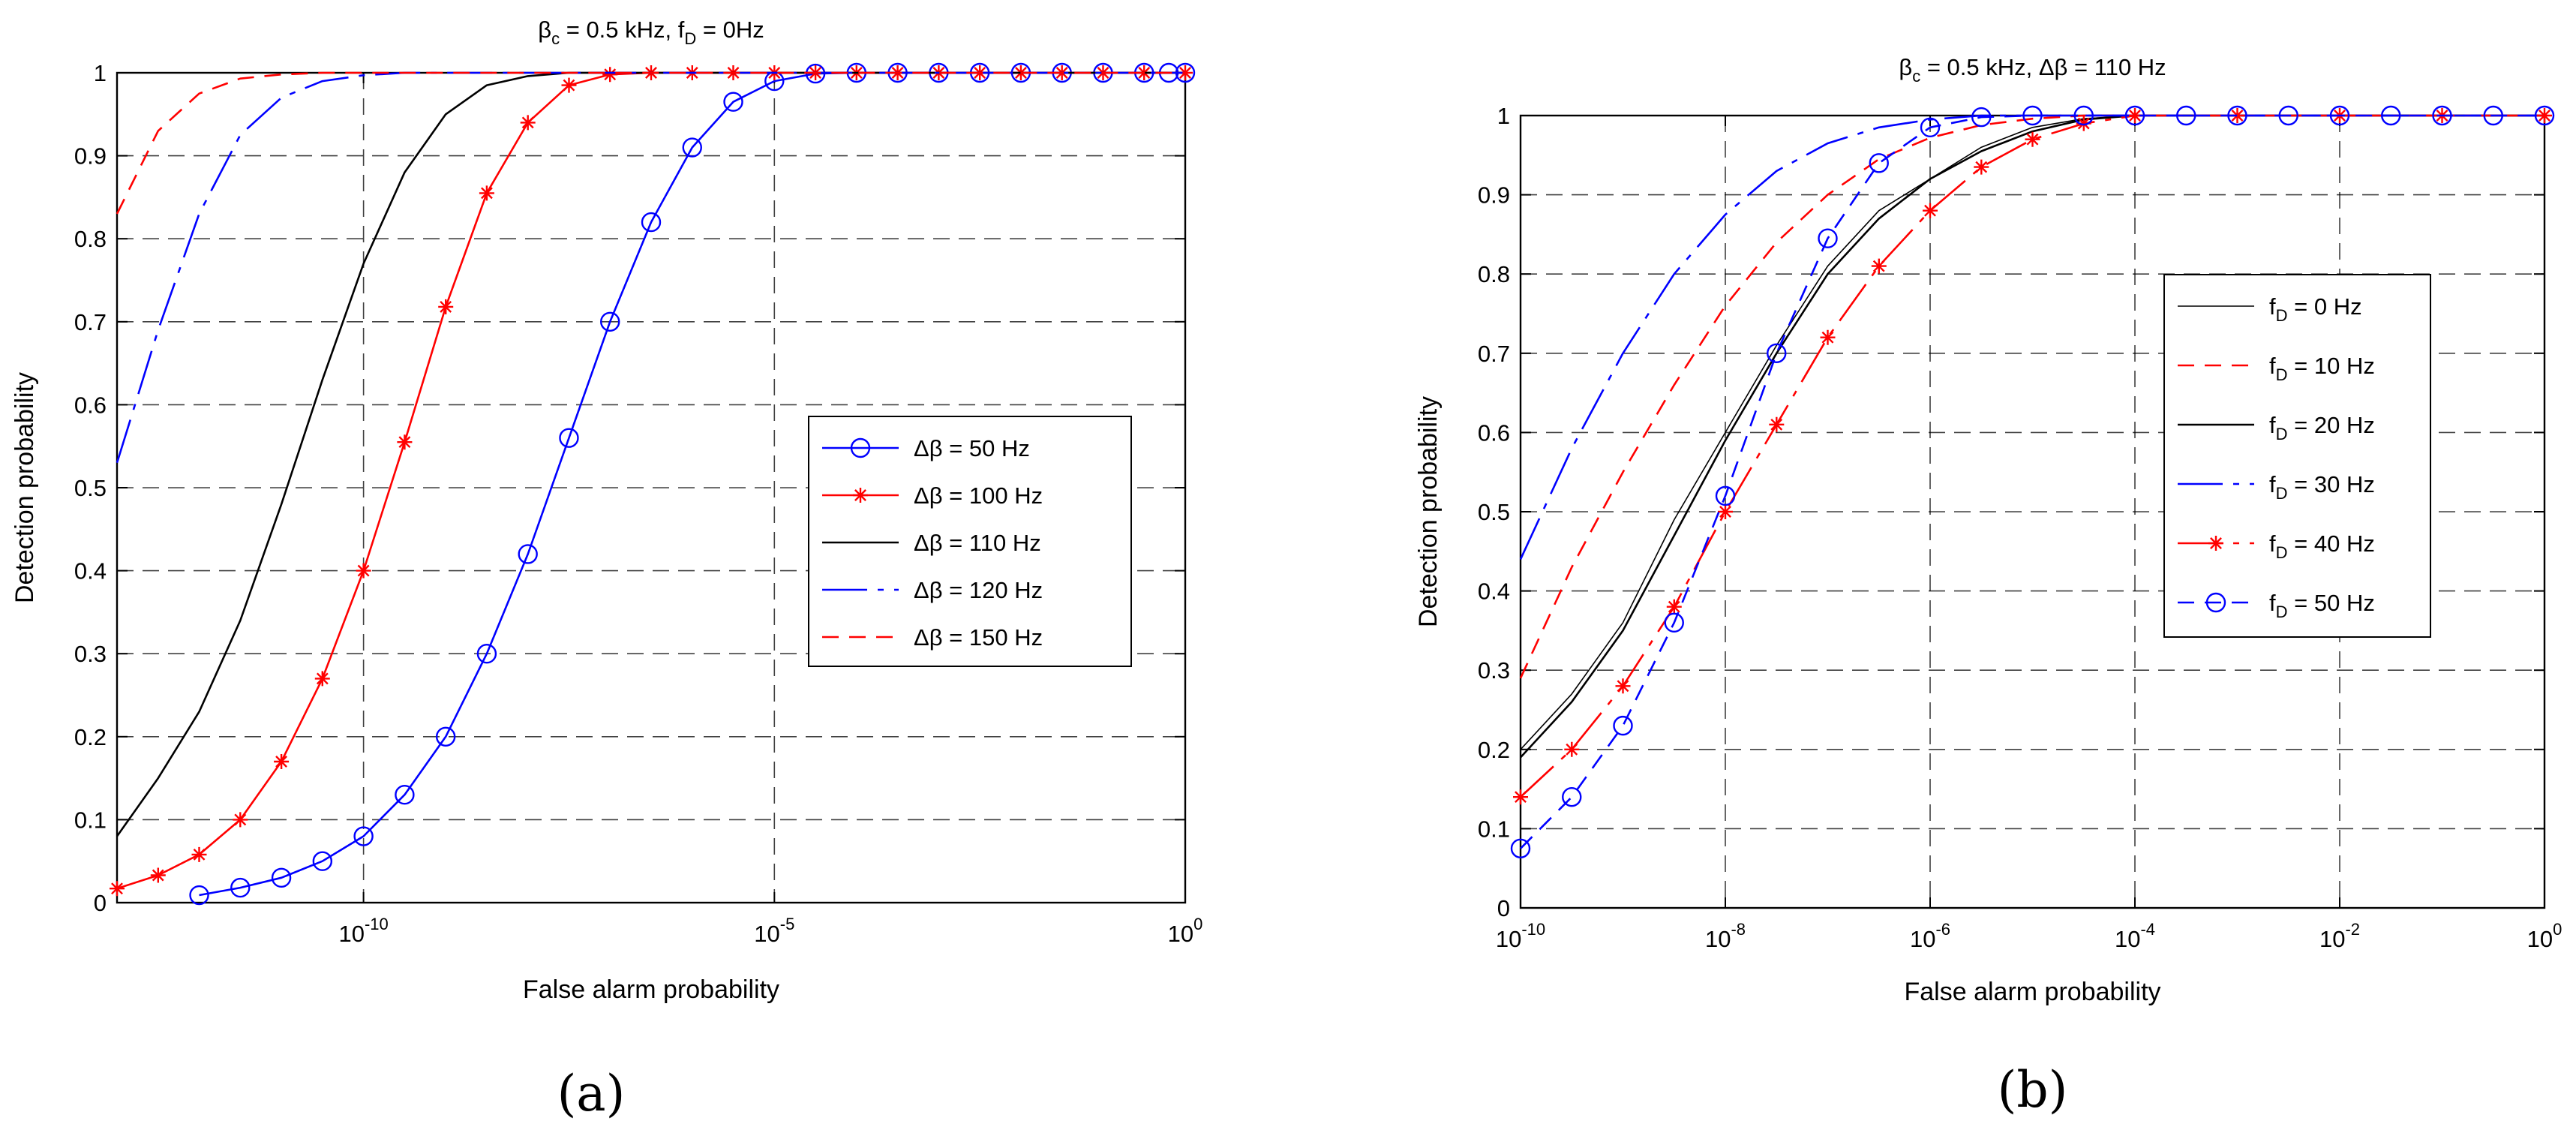  I want to click on legend-label: fD = 30 Hz, so click(2322, 487).